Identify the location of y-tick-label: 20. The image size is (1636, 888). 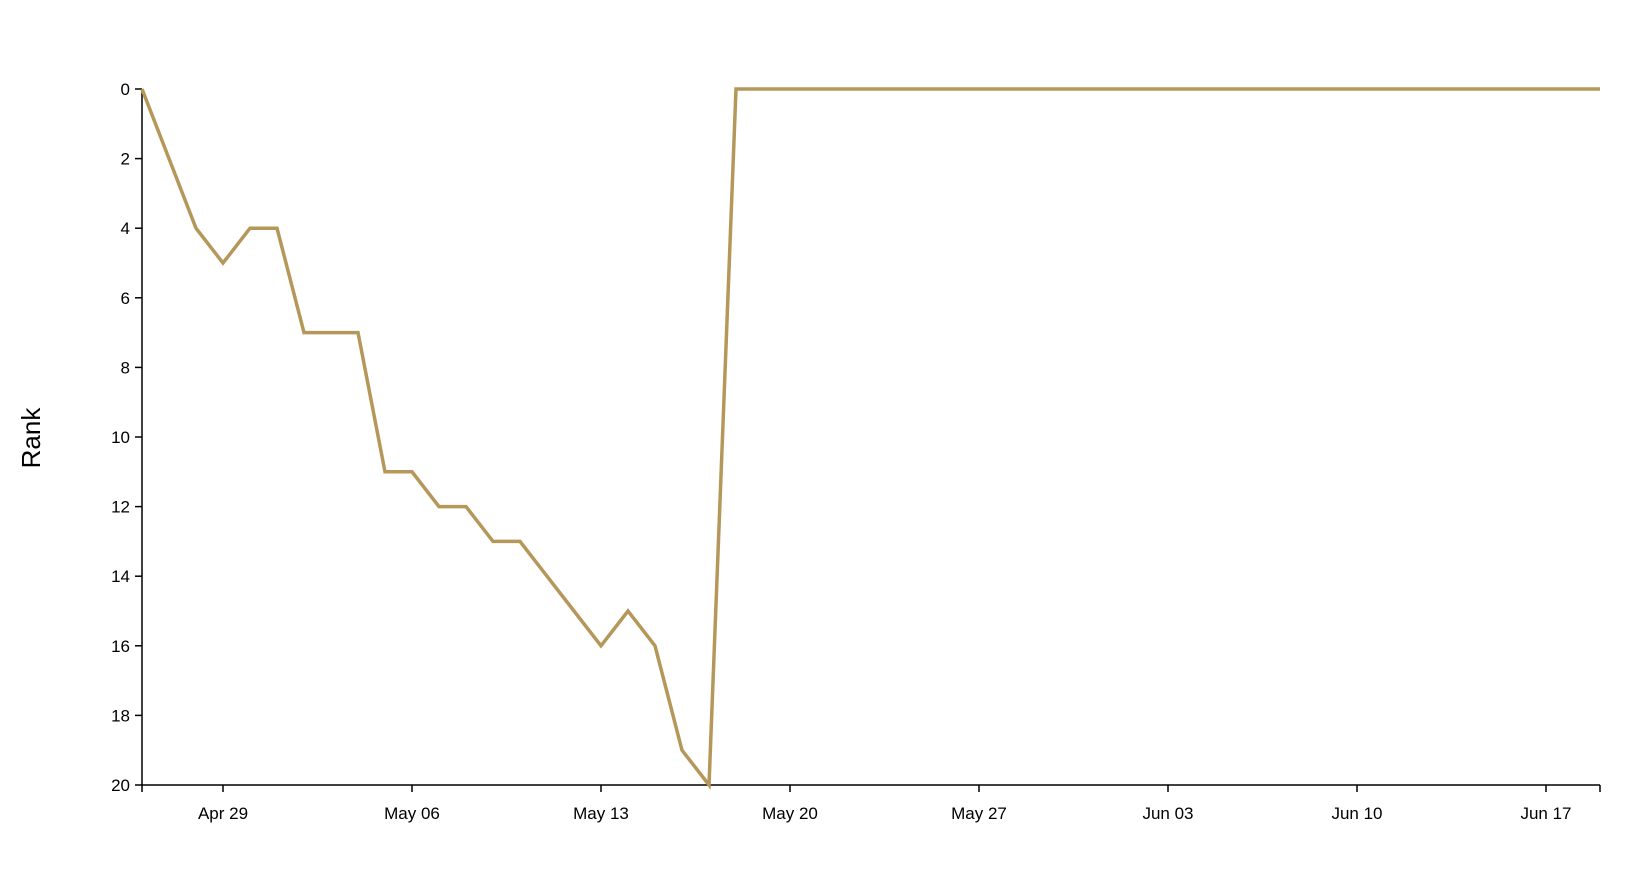
(120, 785).